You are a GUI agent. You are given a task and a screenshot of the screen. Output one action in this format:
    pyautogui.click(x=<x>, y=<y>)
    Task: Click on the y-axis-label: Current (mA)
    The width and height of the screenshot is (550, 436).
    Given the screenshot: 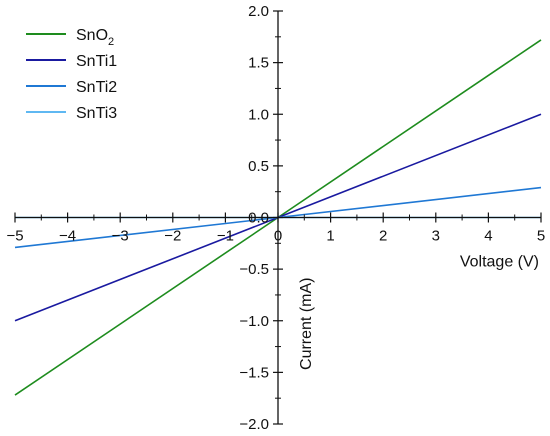 What is the action you would take?
    pyautogui.click(x=306, y=324)
    